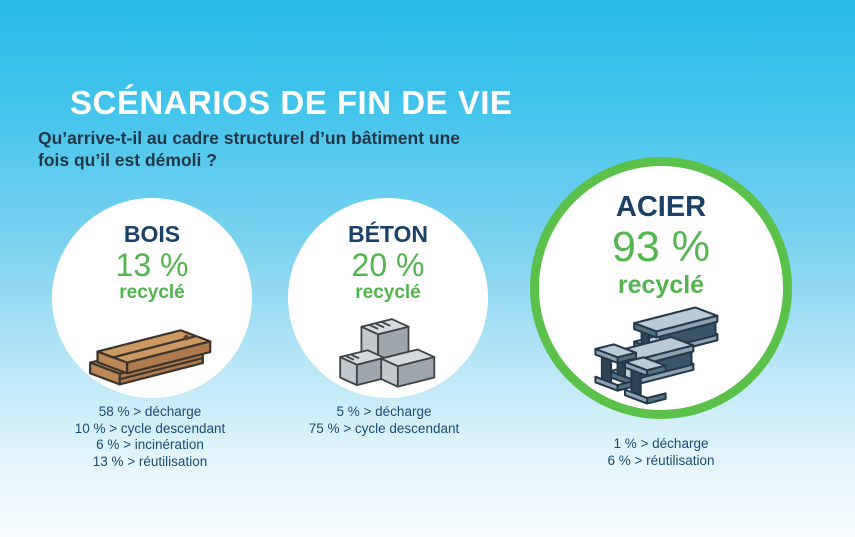 The image size is (855, 537). Describe the element at coordinates (384, 428) in the screenshot. I see `stat-line: 75 % > cycle descendant` at that location.